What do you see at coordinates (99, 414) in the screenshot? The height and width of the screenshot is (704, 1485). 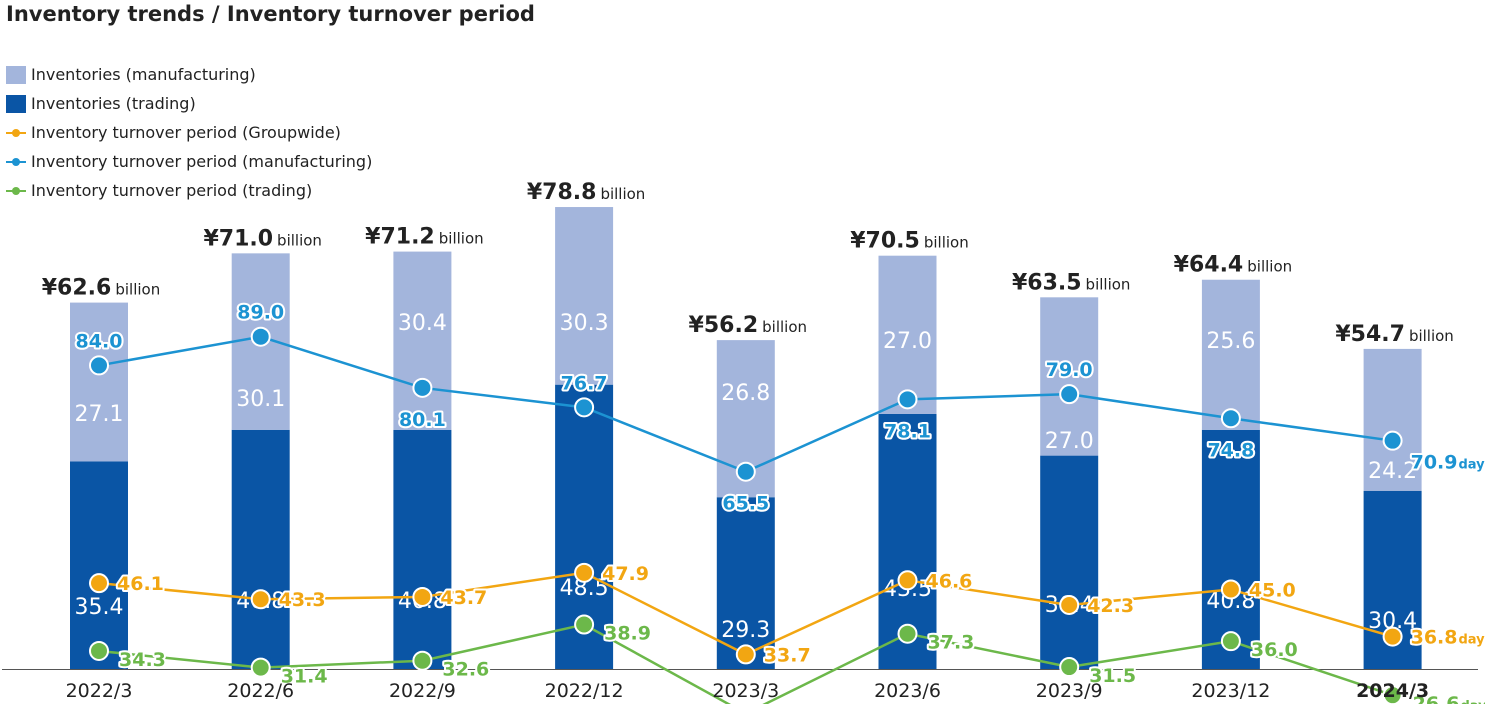 I see `bar-label-manufacturing: 27.1` at bounding box center [99, 414].